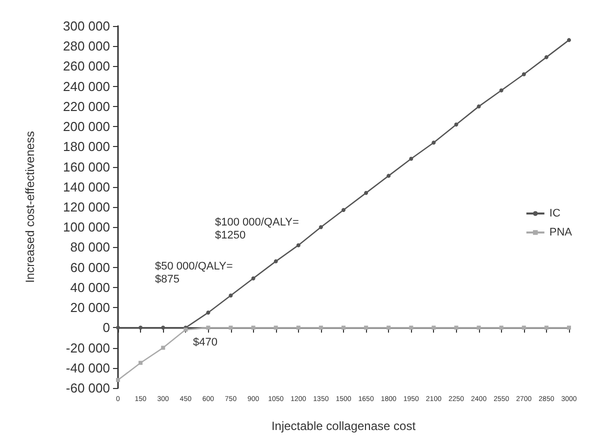 The height and width of the screenshot is (448, 593). I want to click on y-tick-label: -20 000, so click(88, 348).